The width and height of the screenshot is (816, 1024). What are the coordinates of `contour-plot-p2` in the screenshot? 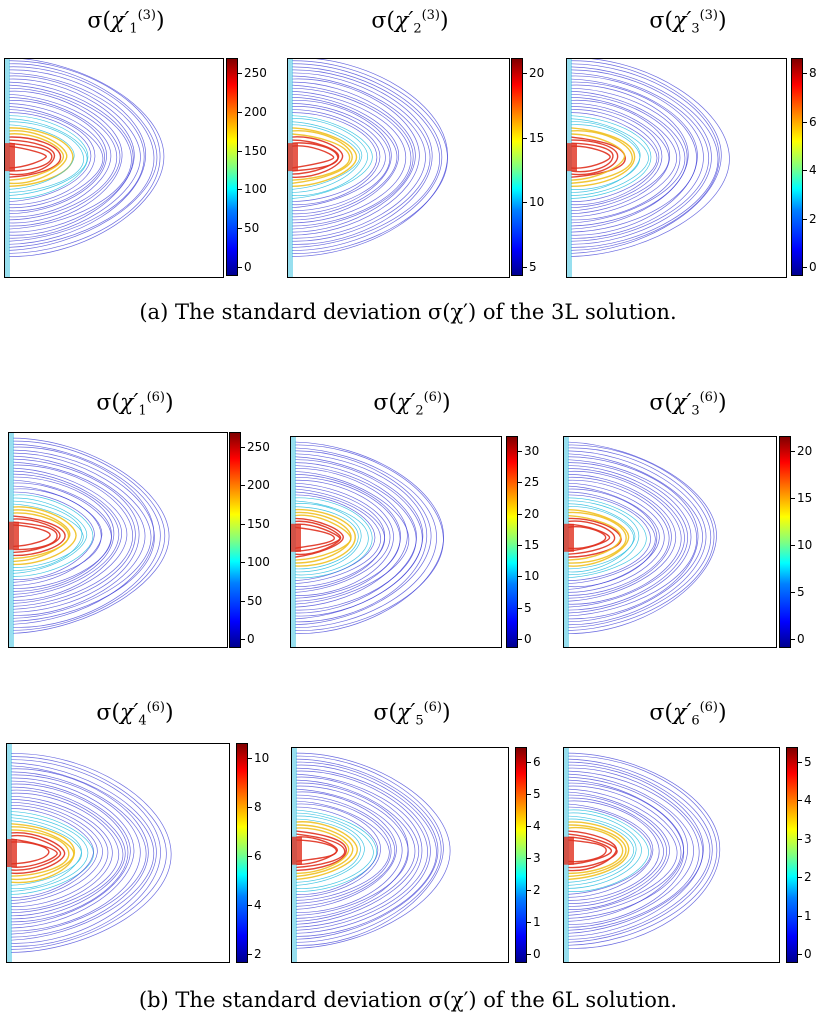 It's located at (398, 168).